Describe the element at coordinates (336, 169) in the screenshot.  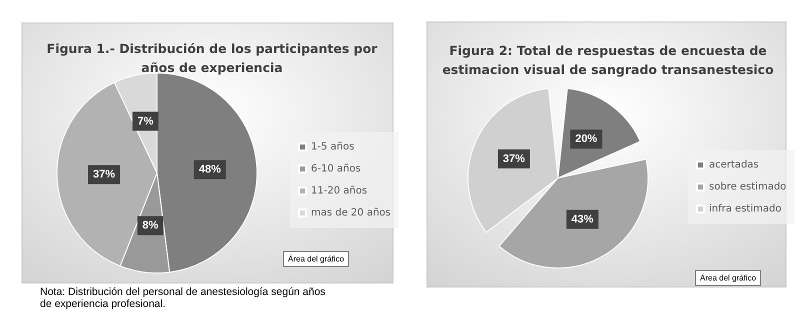
I see `legend-label: 6-10 años` at that location.